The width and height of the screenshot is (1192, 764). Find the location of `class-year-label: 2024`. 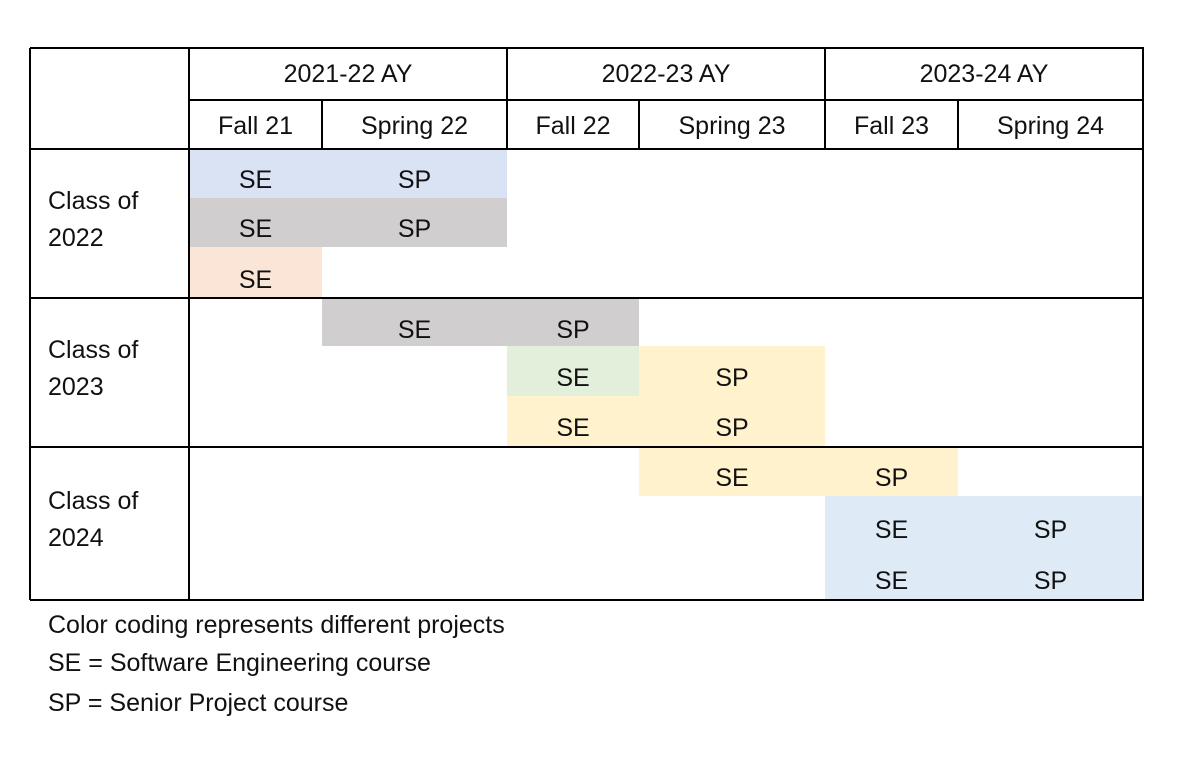

class-year-label: 2024 is located at coordinates (76, 537).